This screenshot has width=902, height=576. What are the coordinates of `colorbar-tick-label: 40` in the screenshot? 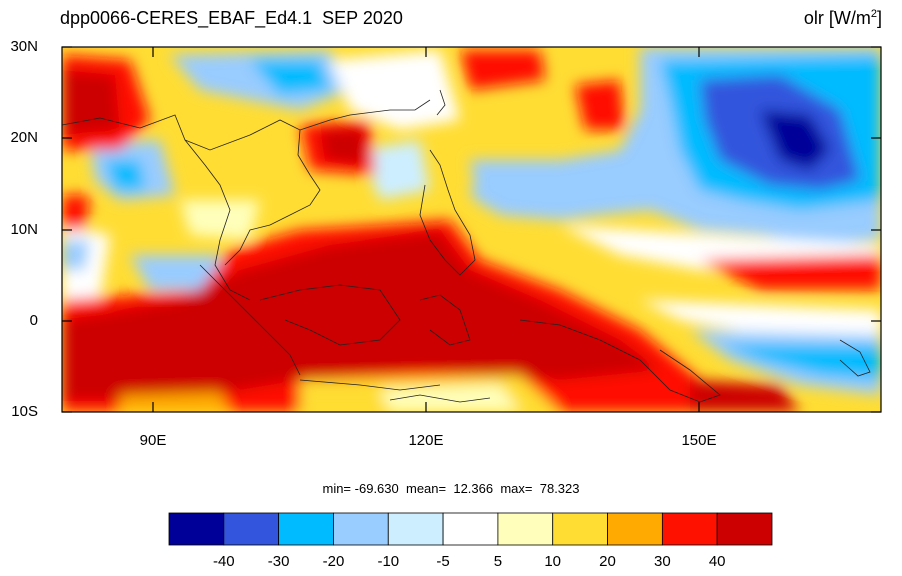 It's located at (717, 561).